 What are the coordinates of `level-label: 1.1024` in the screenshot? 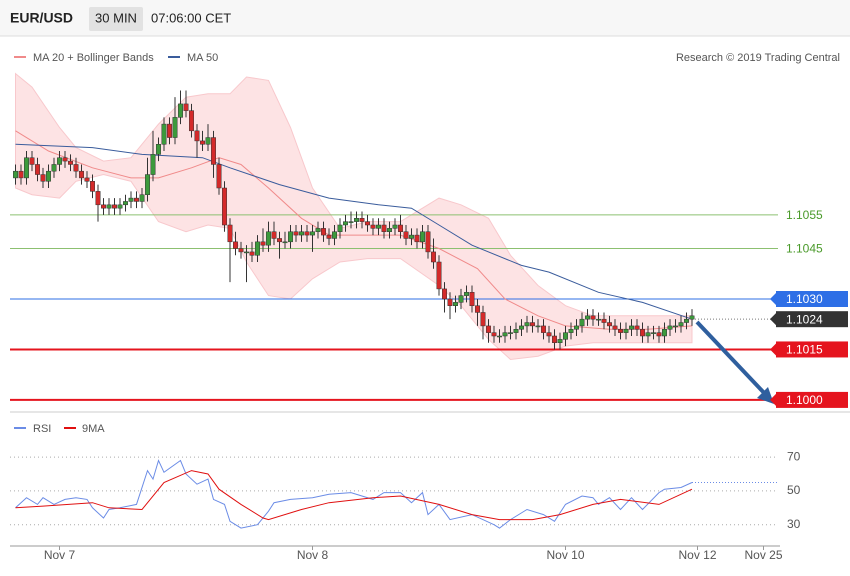 It's located at (804, 319).